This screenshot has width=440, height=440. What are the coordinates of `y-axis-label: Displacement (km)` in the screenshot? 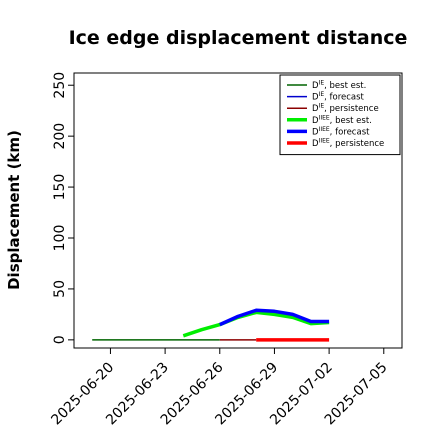 It's located at (14, 210).